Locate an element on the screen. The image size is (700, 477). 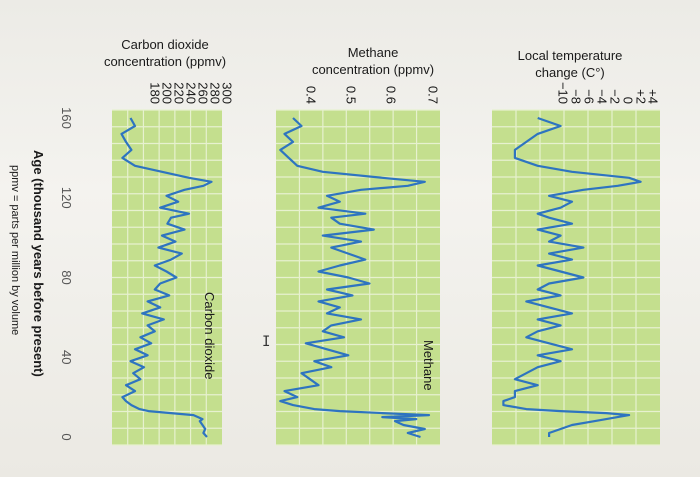
y-tick-label: −8 is located at coordinates (576, 96).